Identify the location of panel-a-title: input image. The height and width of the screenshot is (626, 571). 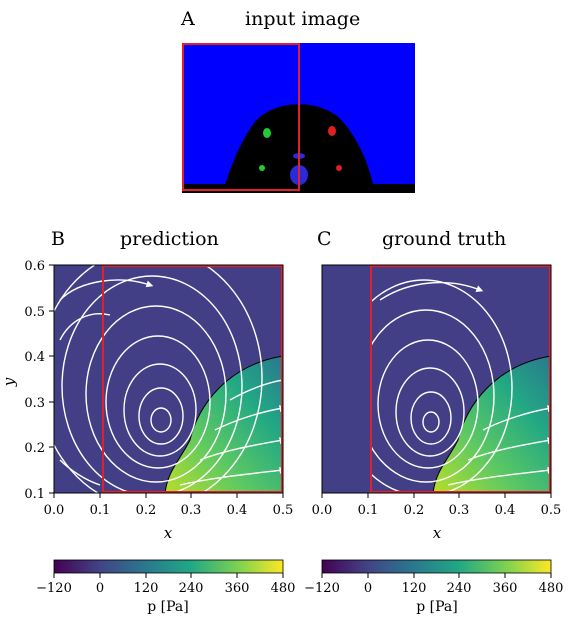
(303, 19).